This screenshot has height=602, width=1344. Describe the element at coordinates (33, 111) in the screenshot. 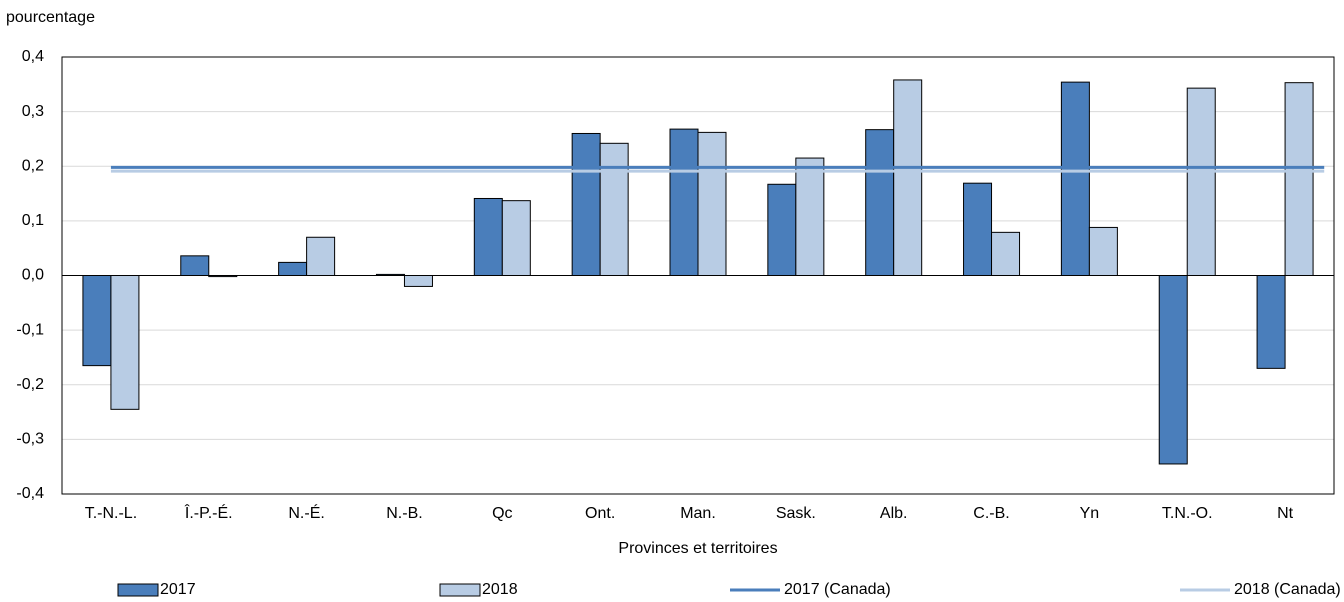

I see `y-tick-label: 0,3` at that location.